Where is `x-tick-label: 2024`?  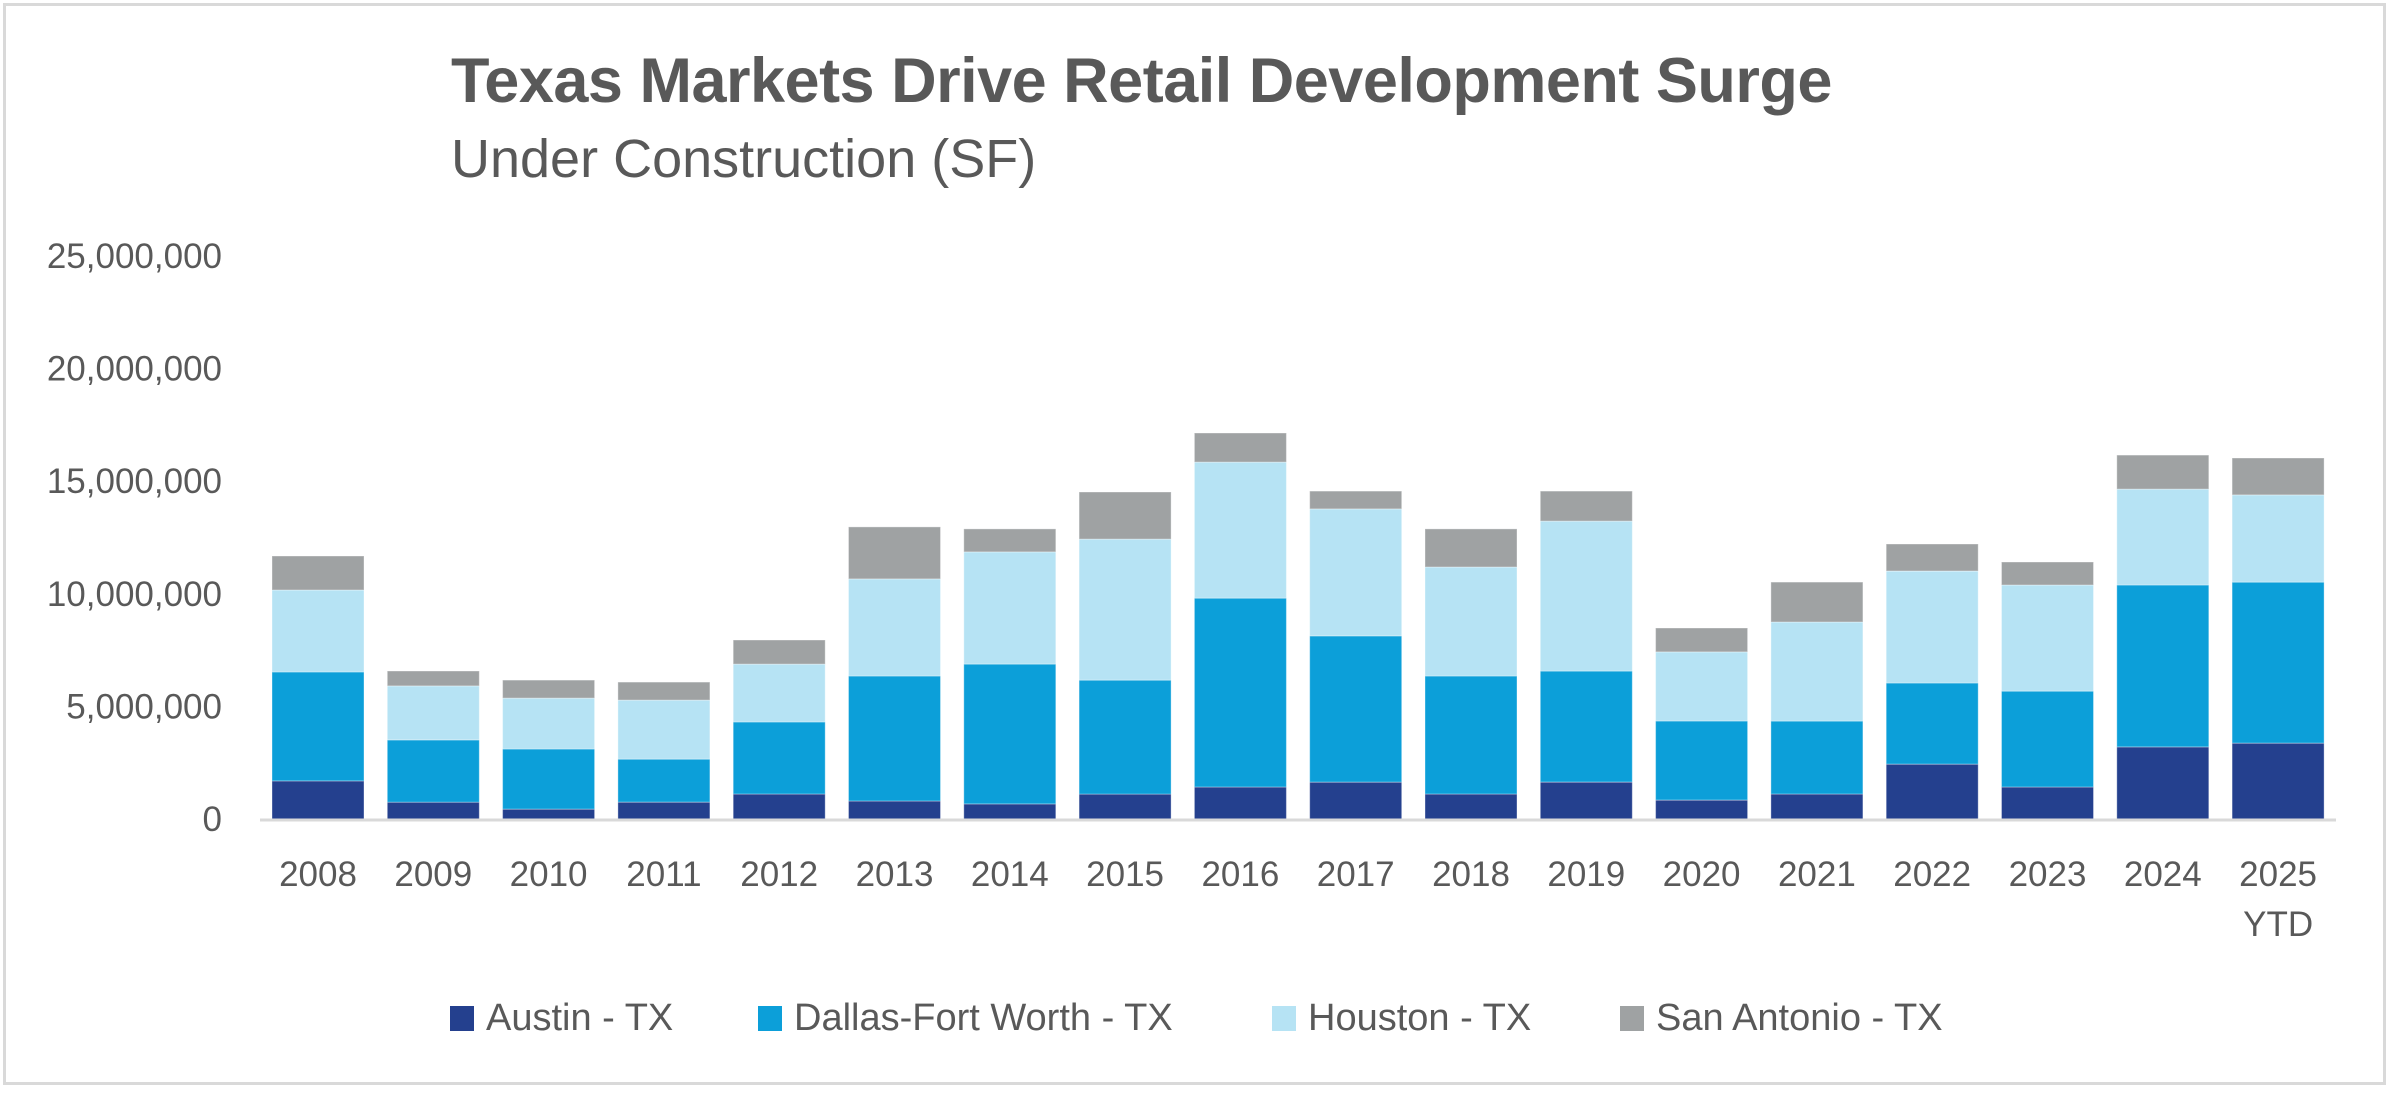
x-tick-label: 2024 is located at coordinates (2163, 874).